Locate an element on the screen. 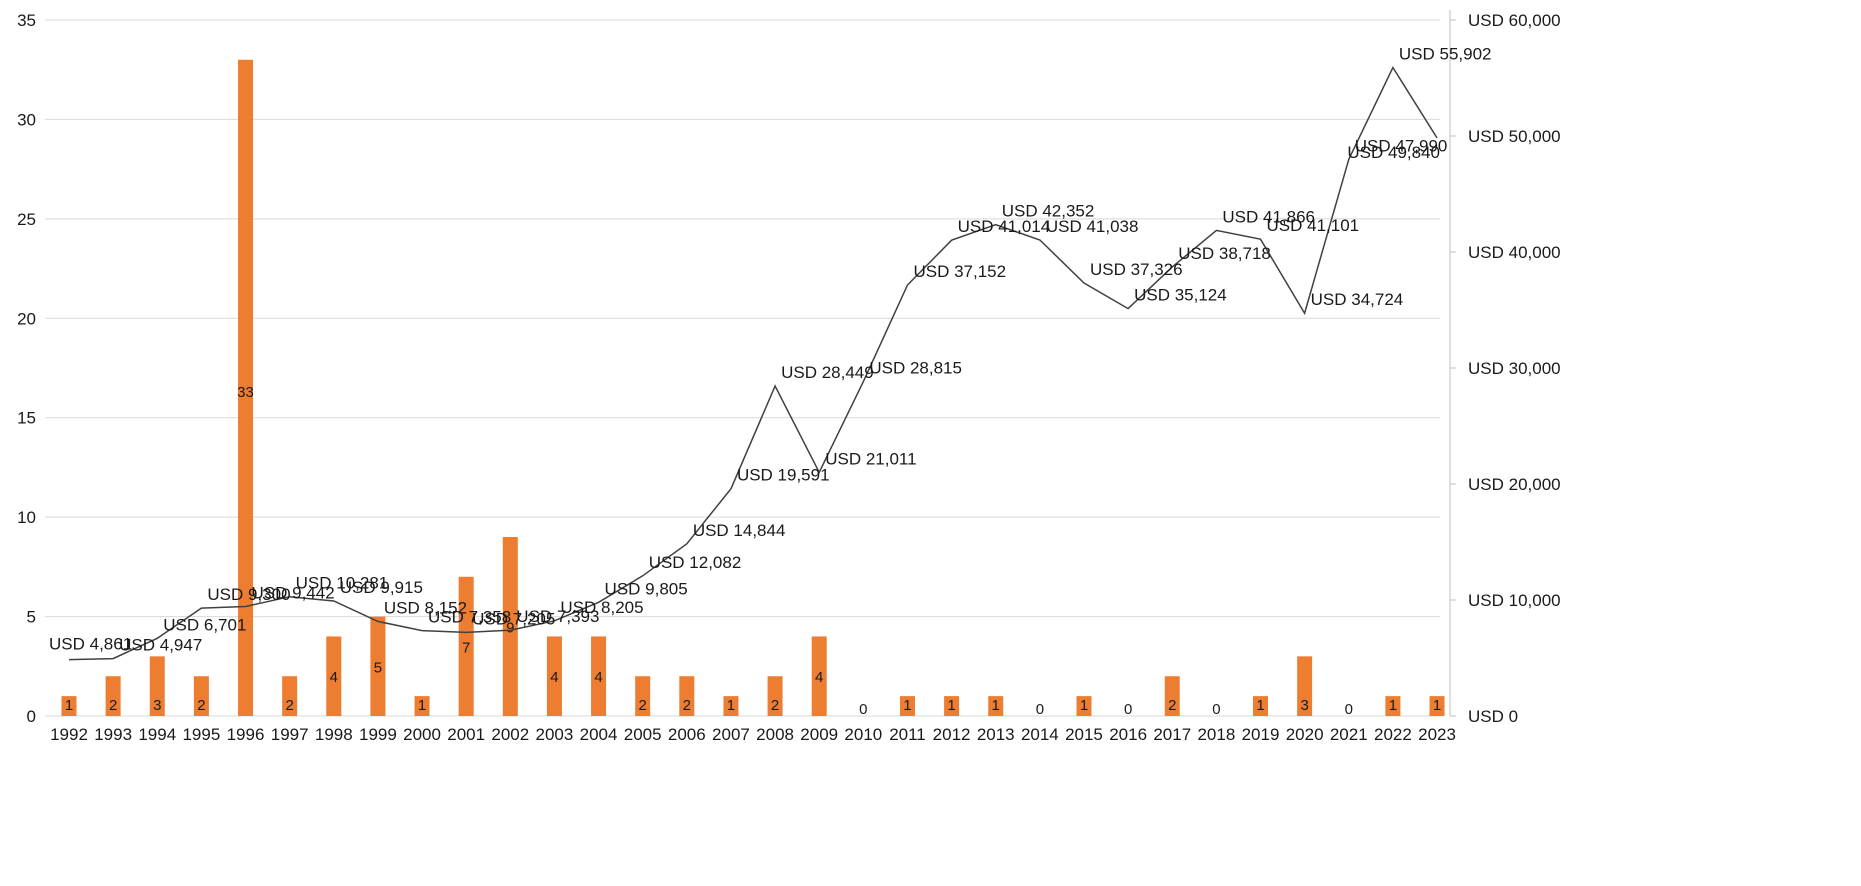  x-axis-tick: 1992 is located at coordinates (69, 734).